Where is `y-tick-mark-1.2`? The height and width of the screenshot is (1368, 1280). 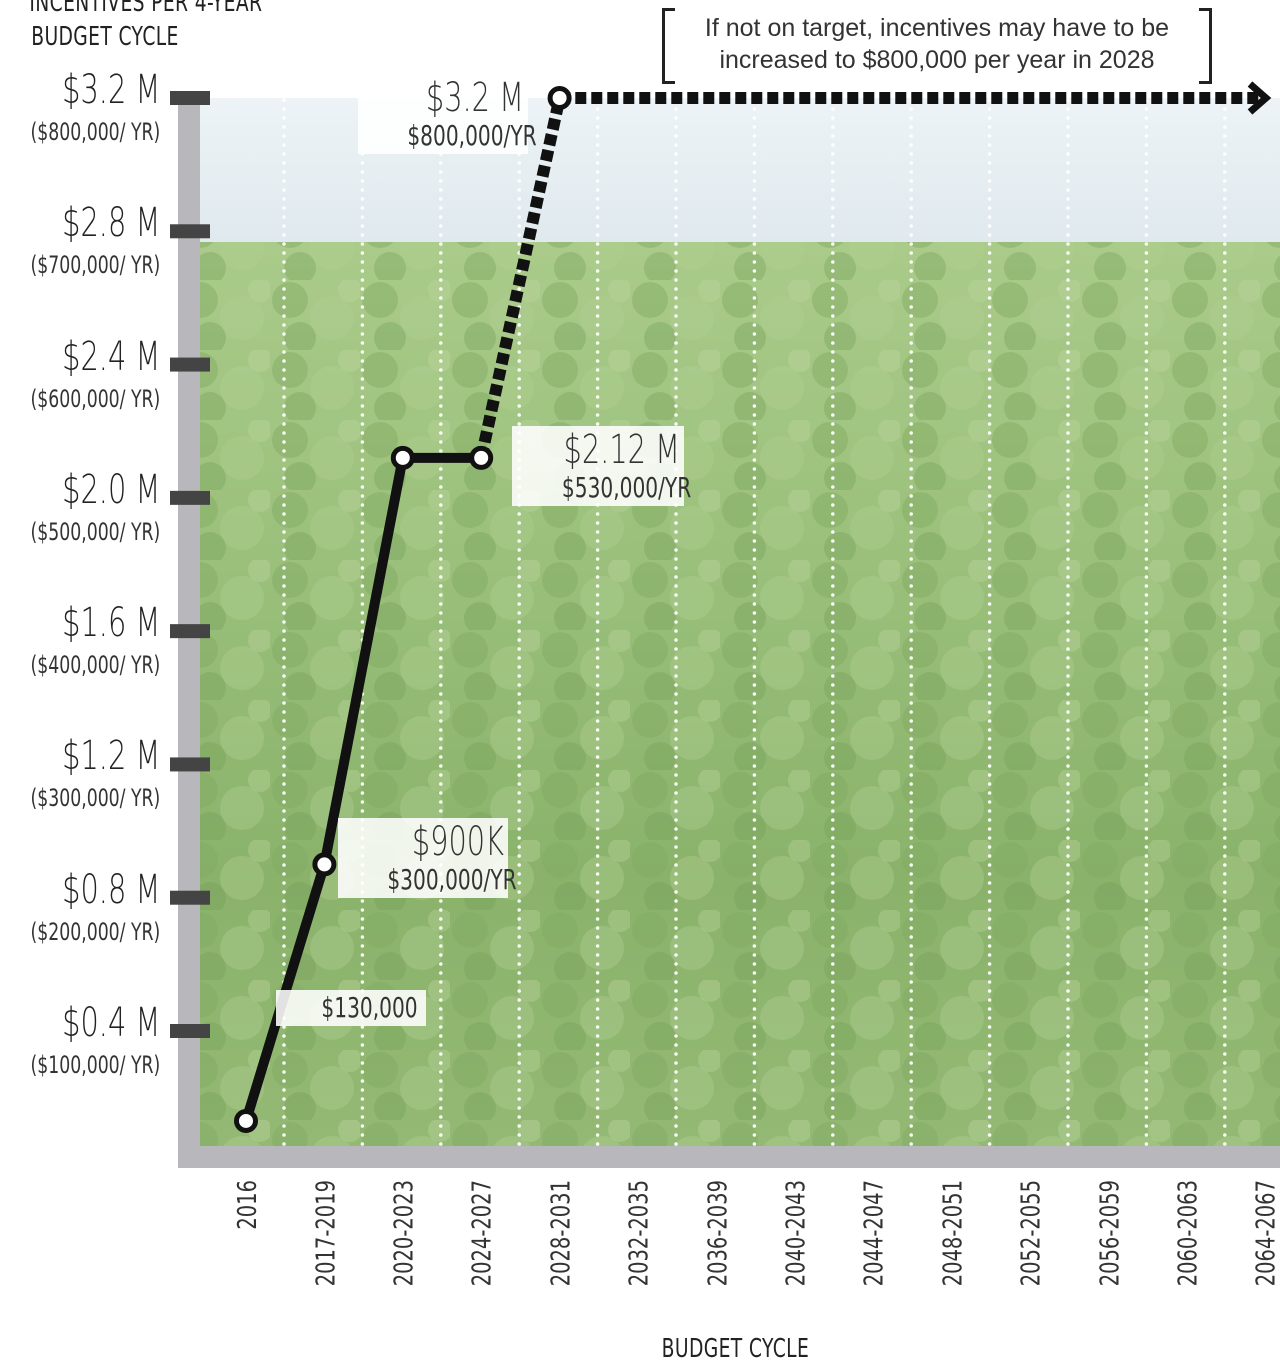 y-tick-mark-1.2 is located at coordinates (190, 764).